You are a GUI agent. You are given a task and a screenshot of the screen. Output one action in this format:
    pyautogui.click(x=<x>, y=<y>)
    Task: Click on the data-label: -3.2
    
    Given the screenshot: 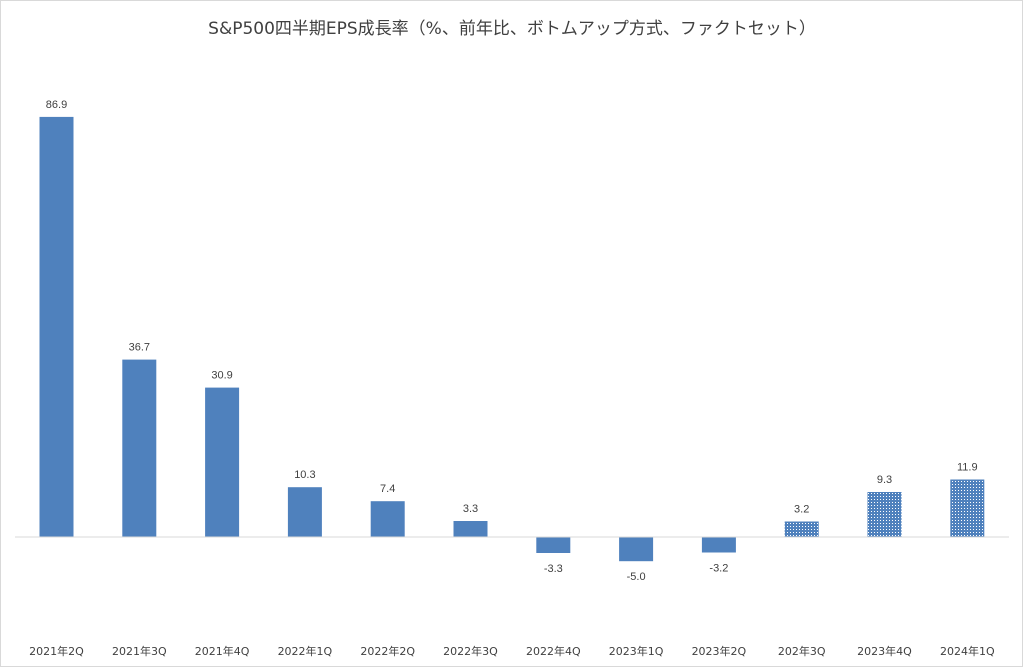 What is the action you would take?
    pyautogui.click(x=718, y=569)
    